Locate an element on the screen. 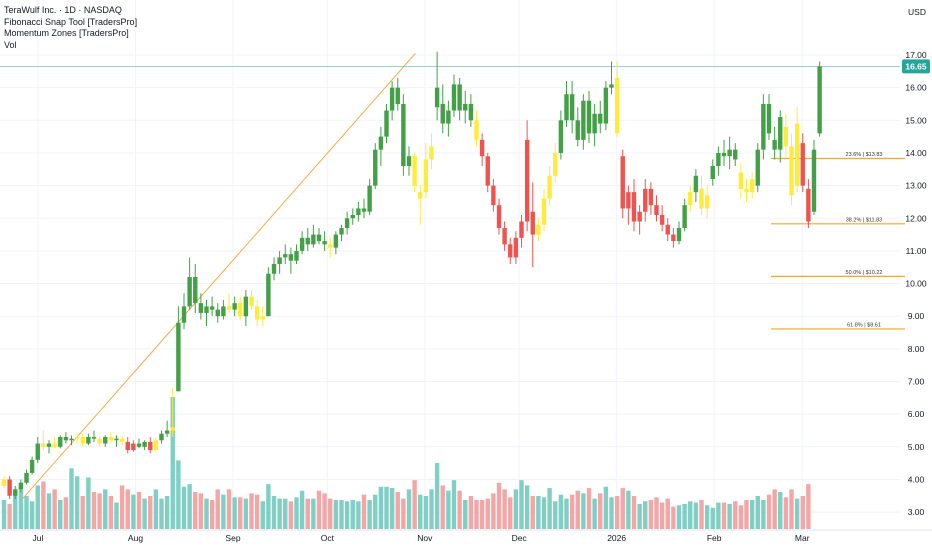 This screenshot has height=555, width=932. indicator-fib-snap: Fibonacci Snap Tool [TradersPro] is located at coordinates (71, 21).